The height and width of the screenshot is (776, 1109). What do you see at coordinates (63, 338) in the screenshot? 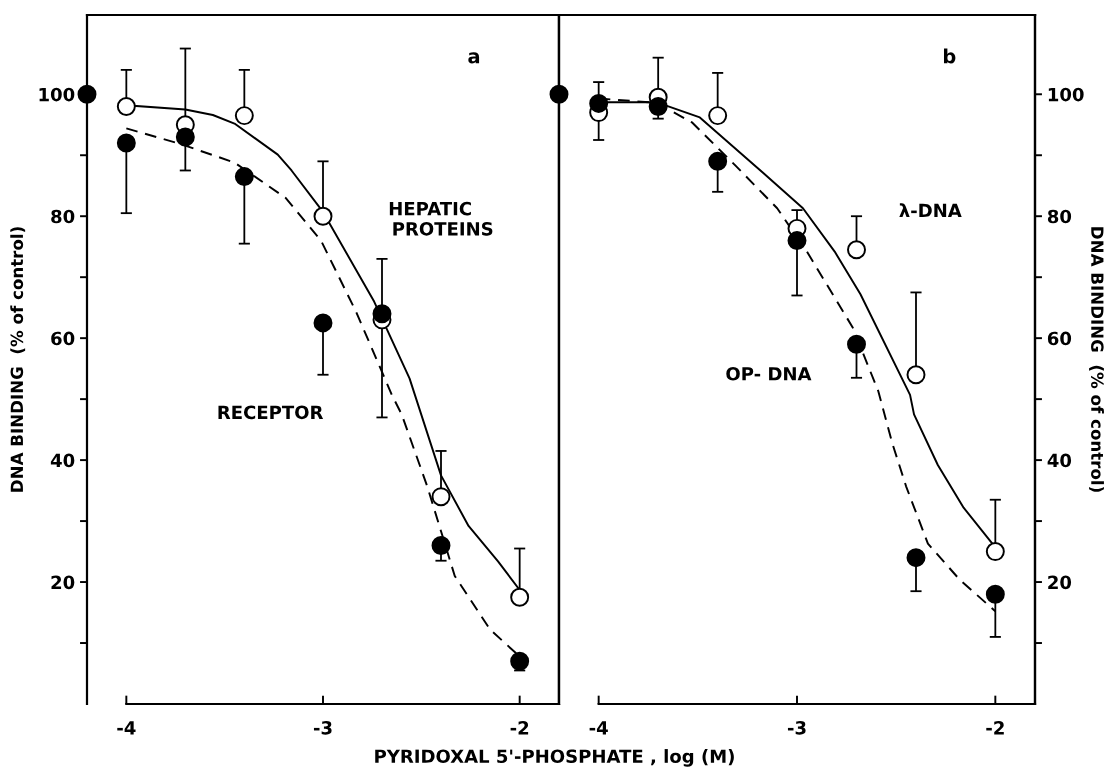
I see `y-tick-label: 60` at bounding box center [63, 338].